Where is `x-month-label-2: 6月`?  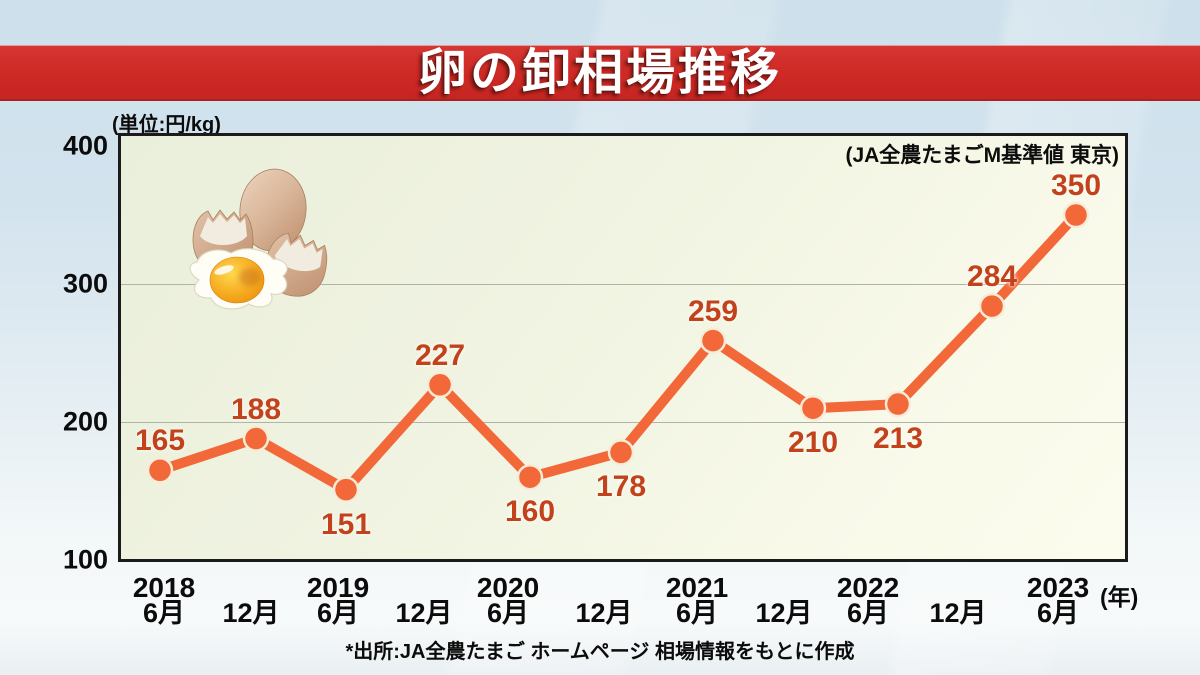 x-month-label-2: 6月 is located at coordinates (338, 613).